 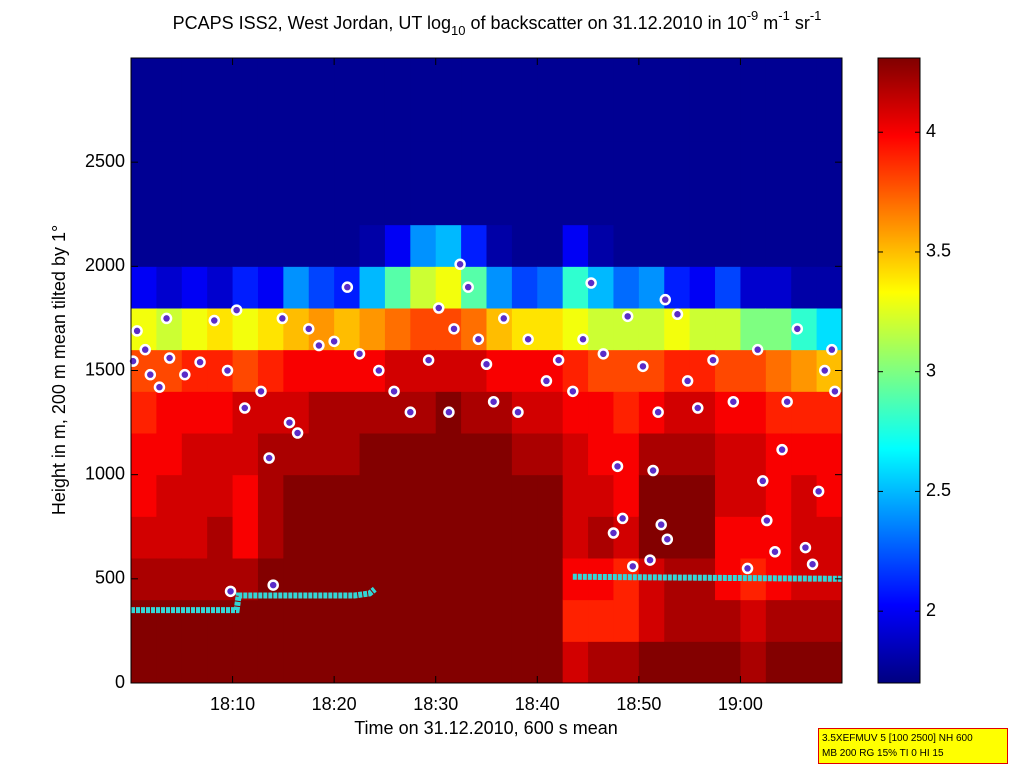 I want to click on x-tick-label: 18:50, so click(x=638, y=704).